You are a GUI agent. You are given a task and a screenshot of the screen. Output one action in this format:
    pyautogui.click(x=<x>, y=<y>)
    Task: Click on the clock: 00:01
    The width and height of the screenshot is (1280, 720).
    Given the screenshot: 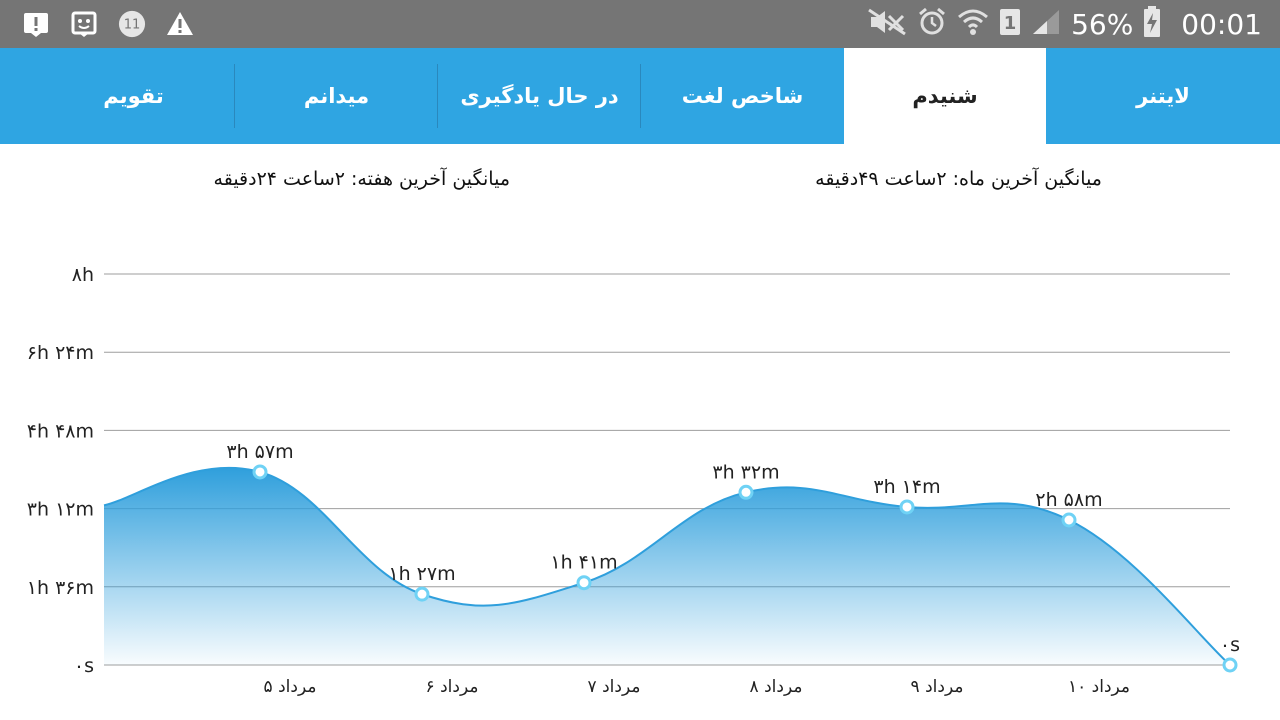 What is the action you would take?
    pyautogui.click(x=1221, y=24)
    